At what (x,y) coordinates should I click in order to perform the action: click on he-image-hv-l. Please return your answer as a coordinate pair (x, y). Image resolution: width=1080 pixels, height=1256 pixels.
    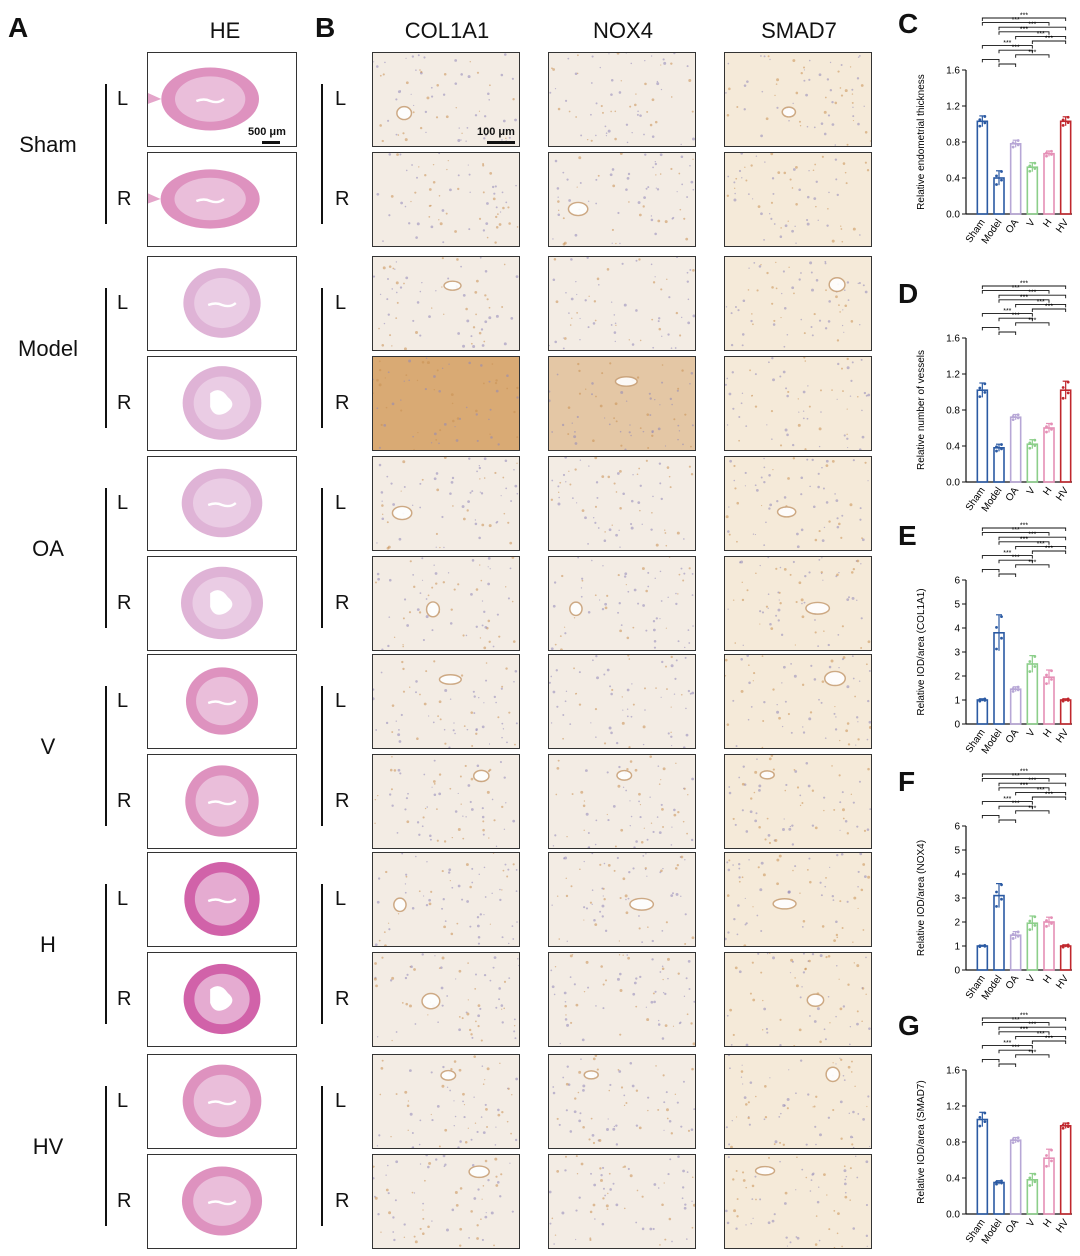
    Looking at the image, I should click on (222, 1101).